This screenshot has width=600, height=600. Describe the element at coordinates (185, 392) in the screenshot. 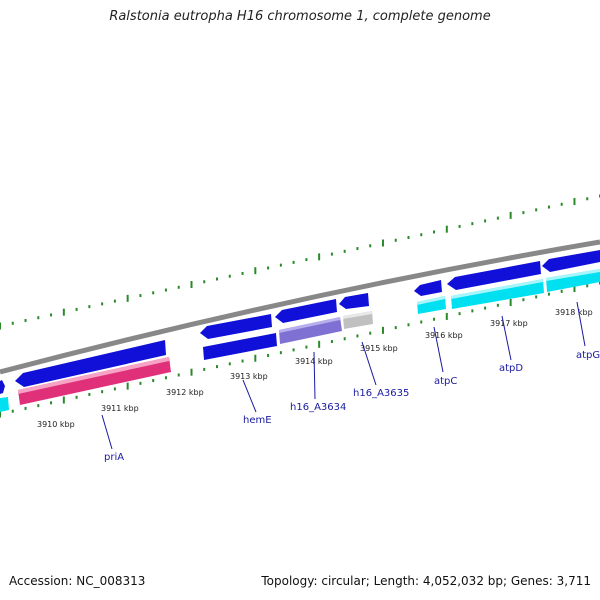

I see `tick-label: 3912 kbp` at that location.